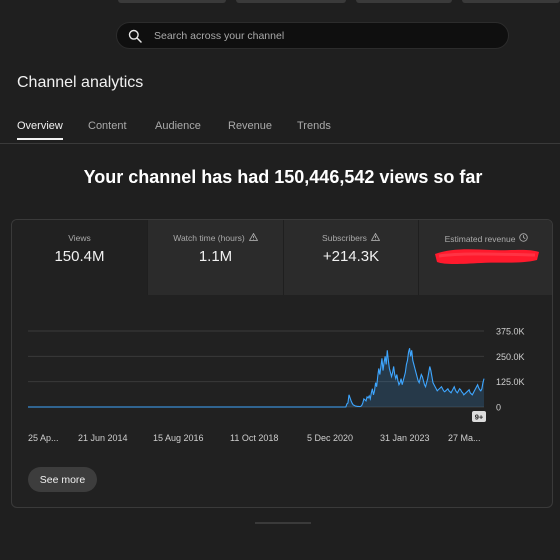  What do you see at coordinates (40, 130) in the screenshot?
I see `tab-overview: Overview` at bounding box center [40, 130].